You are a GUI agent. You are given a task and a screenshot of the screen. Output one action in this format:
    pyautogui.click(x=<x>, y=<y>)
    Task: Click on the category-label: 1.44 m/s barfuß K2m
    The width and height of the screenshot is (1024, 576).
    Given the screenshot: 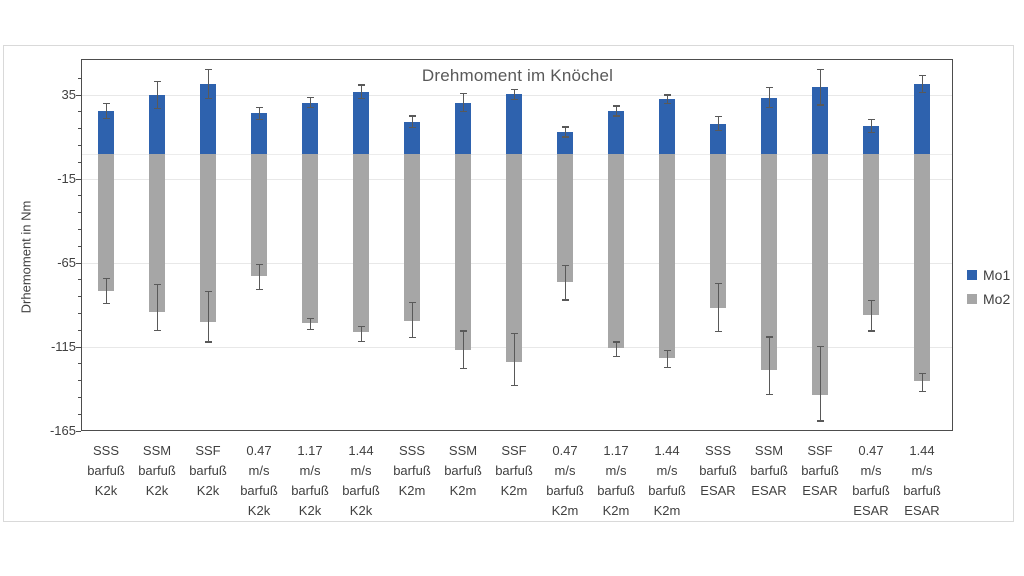 What is the action you would take?
    pyautogui.click(x=667, y=481)
    